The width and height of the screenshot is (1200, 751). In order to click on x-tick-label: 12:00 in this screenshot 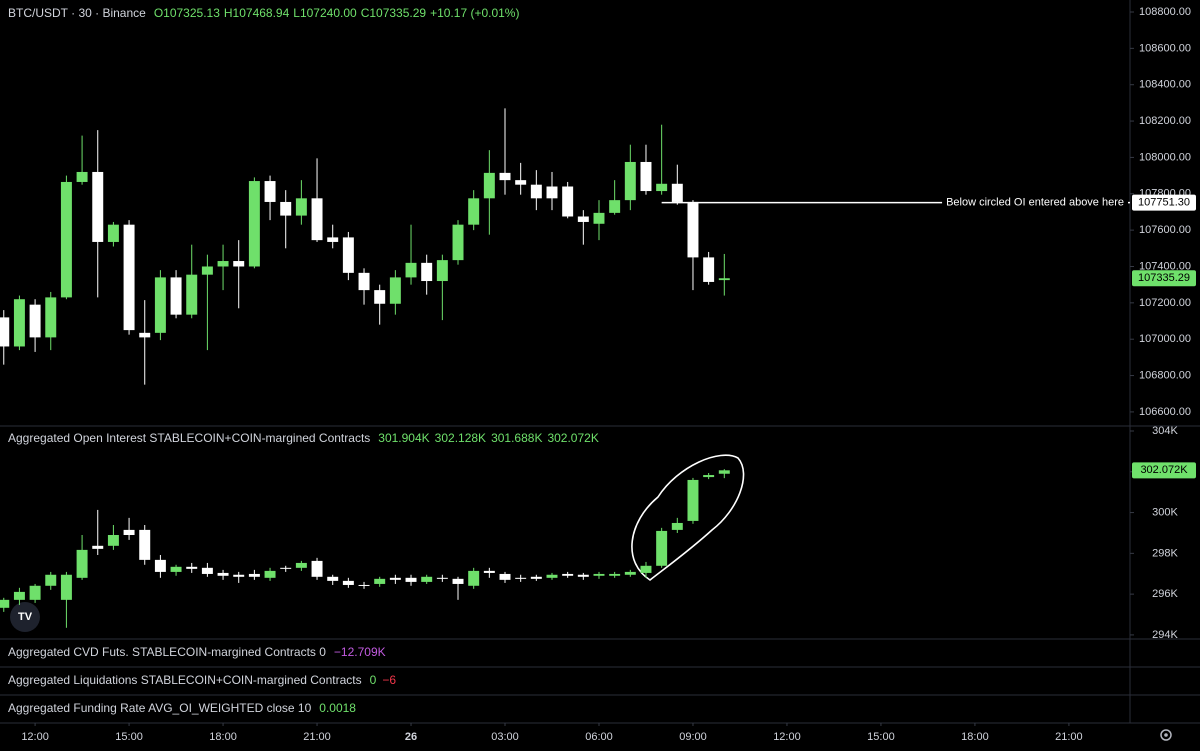, I will do `click(35, 737)`.